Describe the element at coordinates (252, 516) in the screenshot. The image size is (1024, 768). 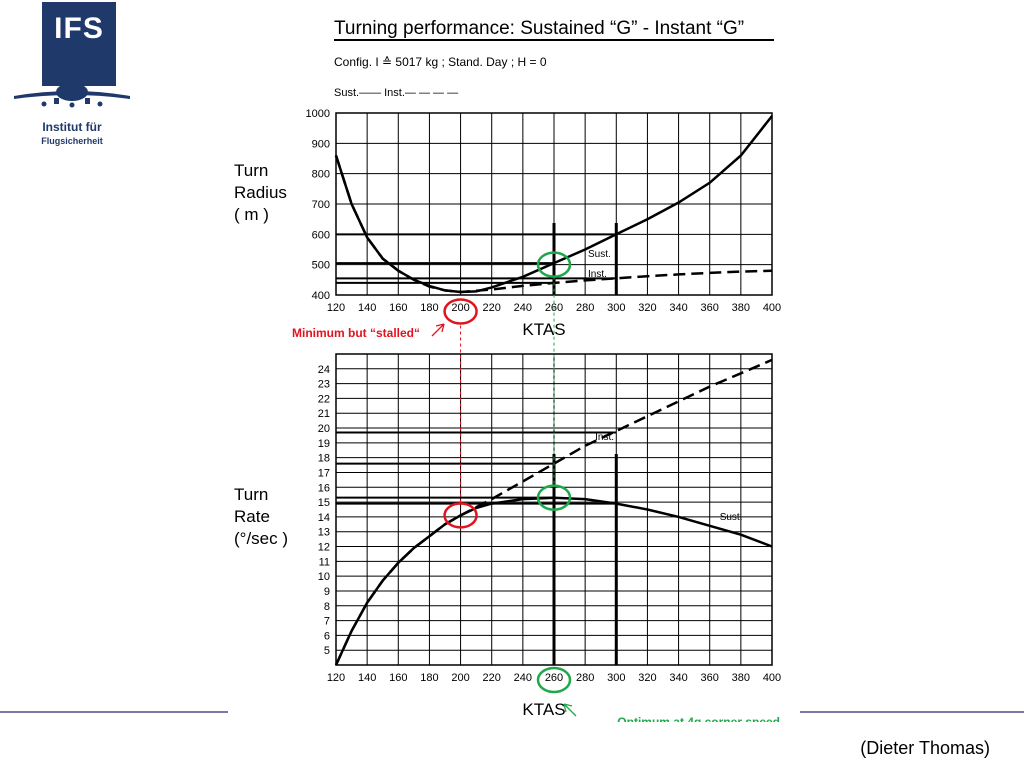
I see `y-axis-label: Rate` at that location.